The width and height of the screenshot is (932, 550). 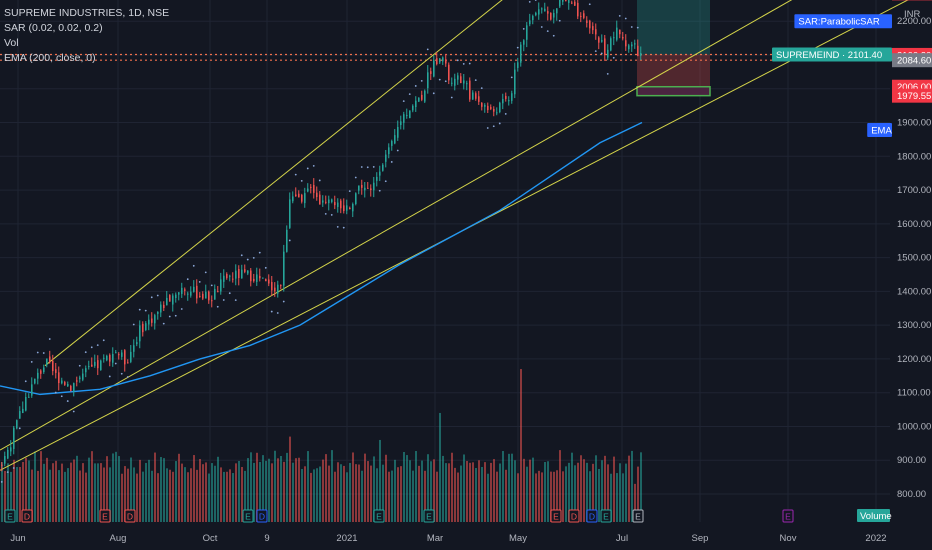 What do you see at coordinates (911, 494) in the screenshot?
I see `price-tick-label: 800.00` at bounding box center [911, 494].